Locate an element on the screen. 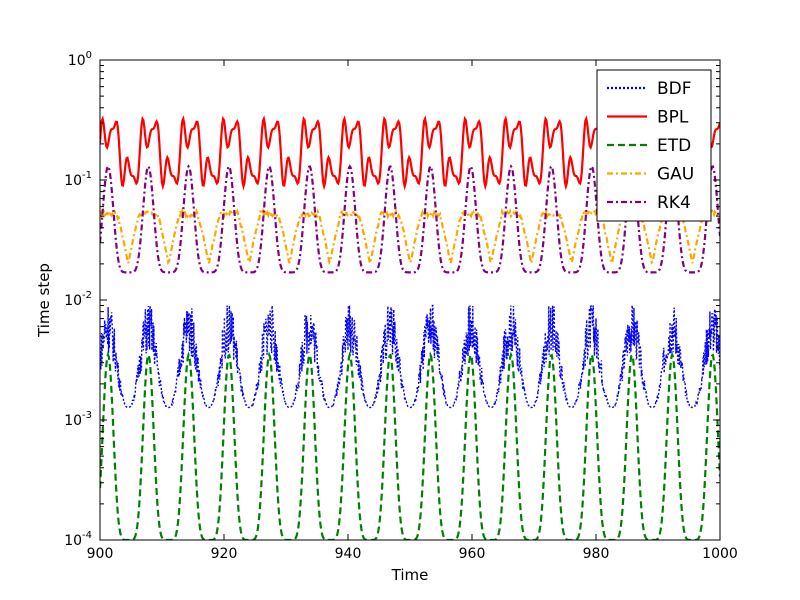  series-bdf-line is located at coordinates (410, 356).